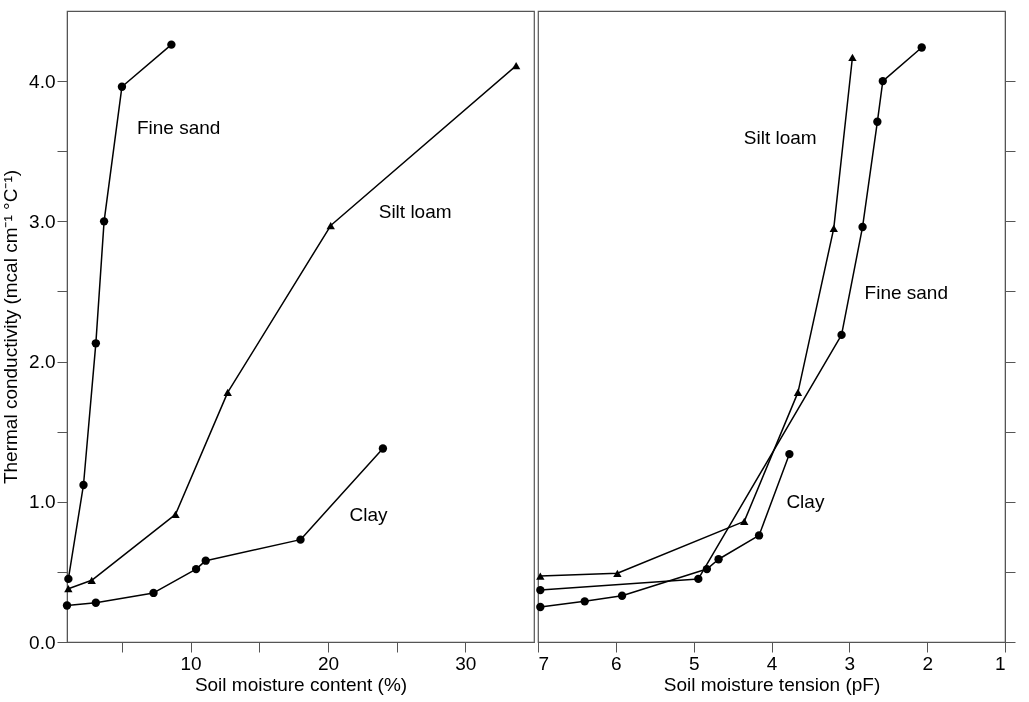 This screenshot has height=702, width=1029. Describe the element at coordinates (616, 663) in the screenshot. I see `x-tick-label: 6` at that location.